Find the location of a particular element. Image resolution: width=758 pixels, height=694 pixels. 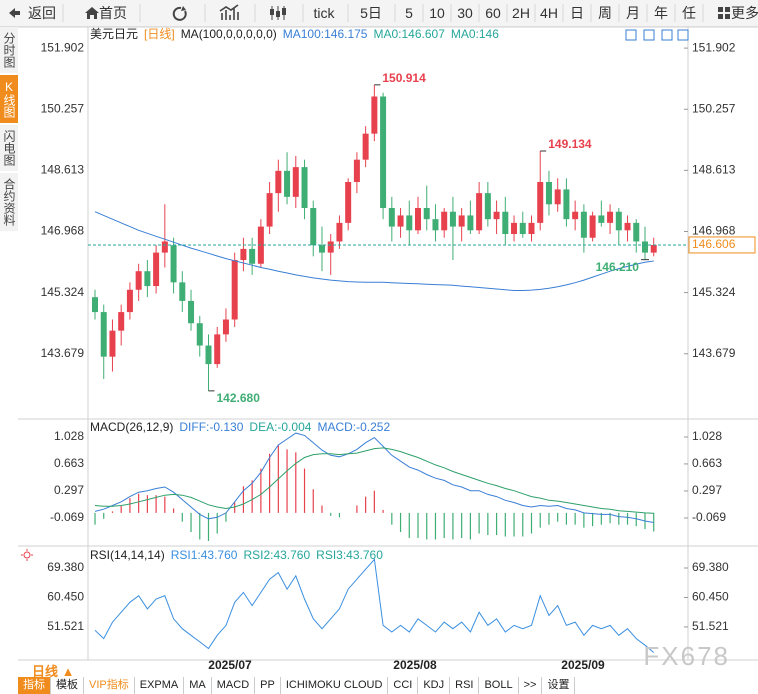

indicator-tab: ICHIMOKU CLOUD is located at coordinates (335, 685).